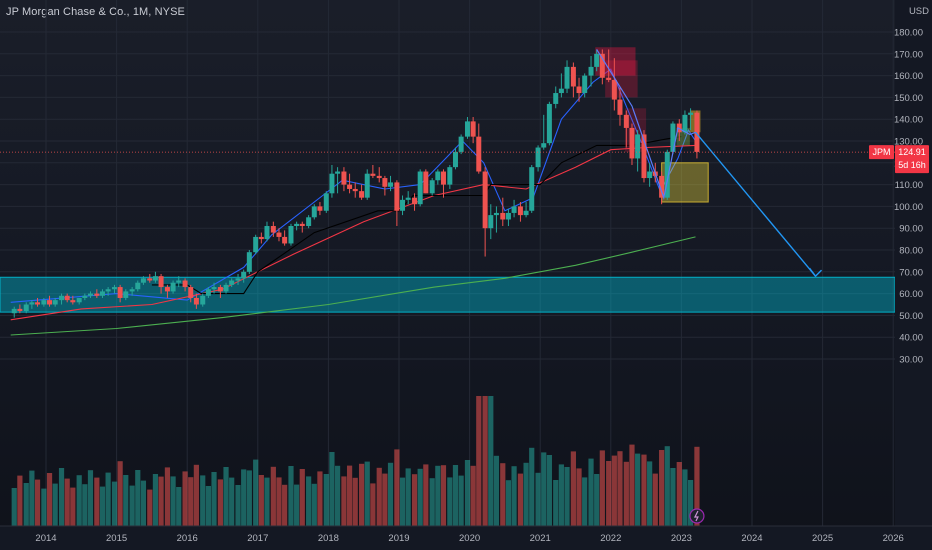  I want to click on pattern-line, so click(646, 124).